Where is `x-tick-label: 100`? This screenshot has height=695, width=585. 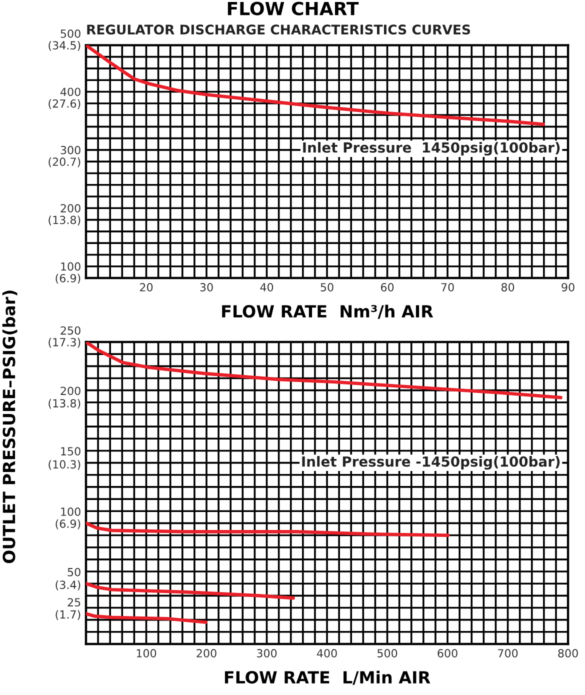 x-tick-label: 100 is located at coordinates (146, 653).